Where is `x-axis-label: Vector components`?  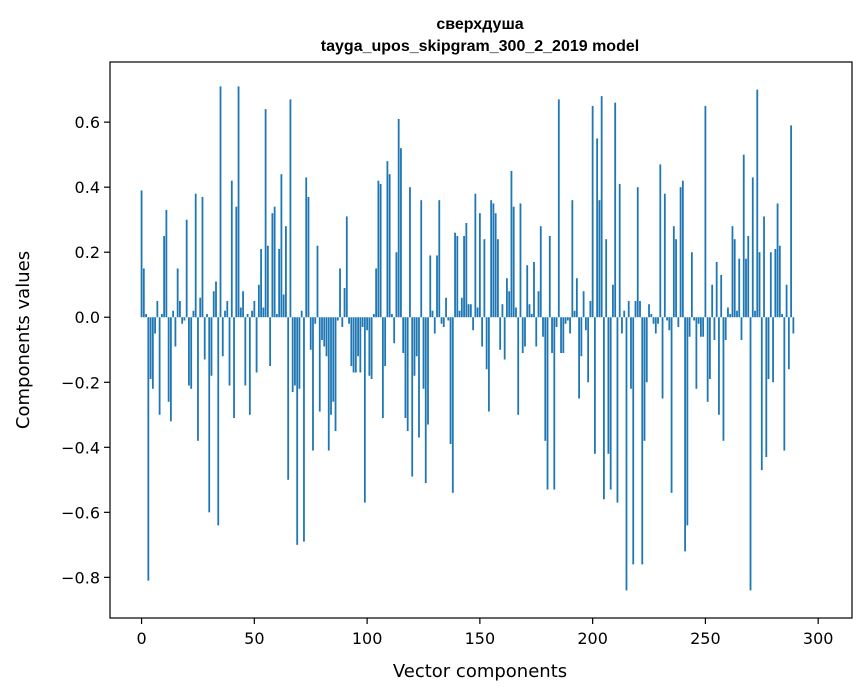 x-axis-label: Vector components is located at coordinates (480, 671).